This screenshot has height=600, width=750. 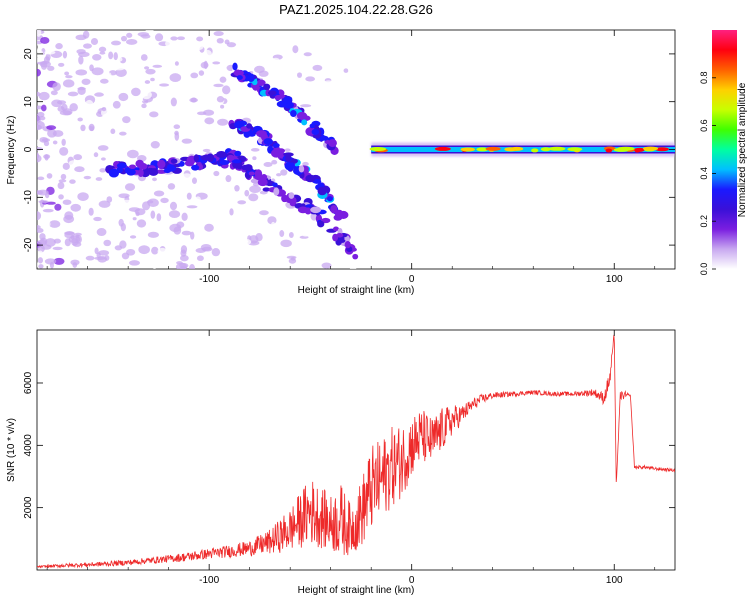 I want to click on colorbar-tick-label: 0.4, so click(x=704, y=173).